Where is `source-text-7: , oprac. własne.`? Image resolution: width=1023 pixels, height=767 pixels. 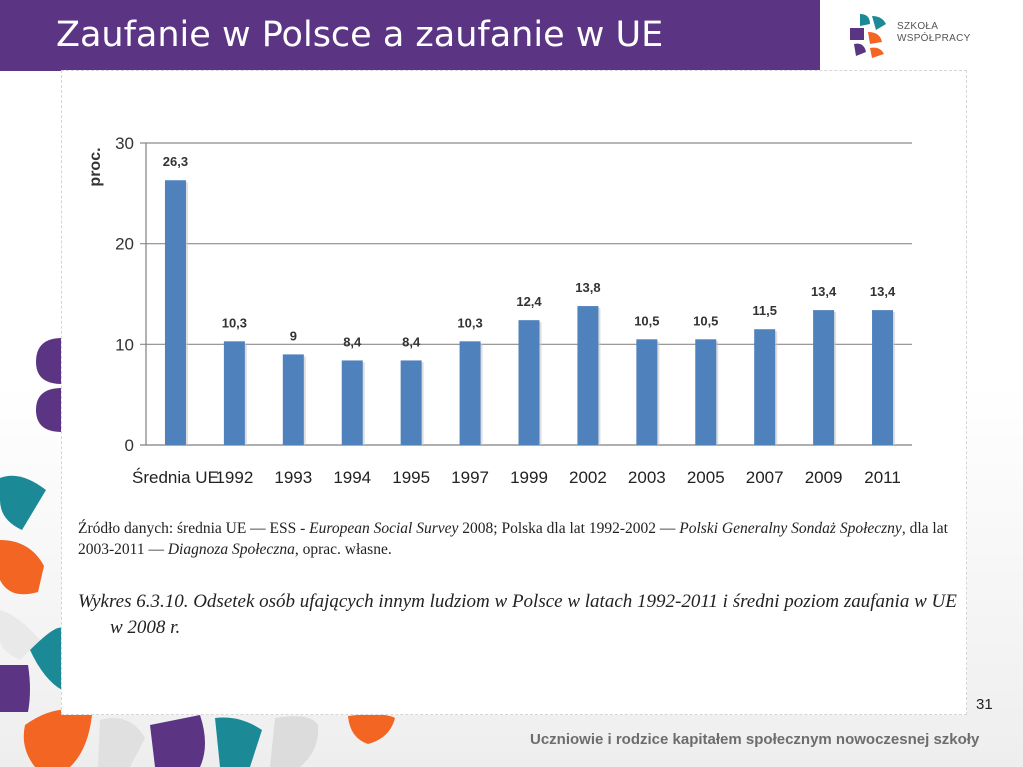
source-text-7: , oprac. własne. is located at coordinates (343, 549).